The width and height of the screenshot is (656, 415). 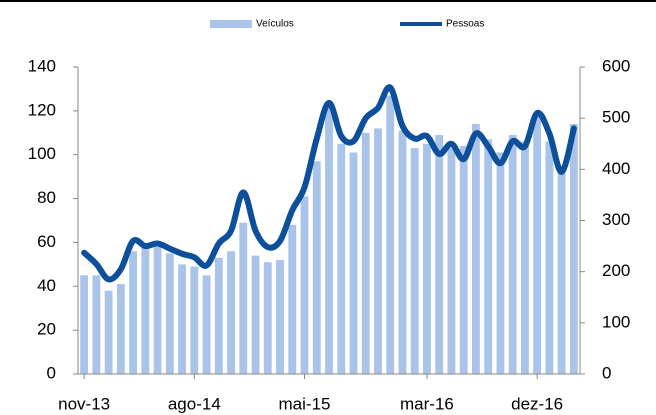 What do you see at coordinates (616, 219) in the screenshot?
I see `y2-tick-label: 300` at bounding box center [616, 219].